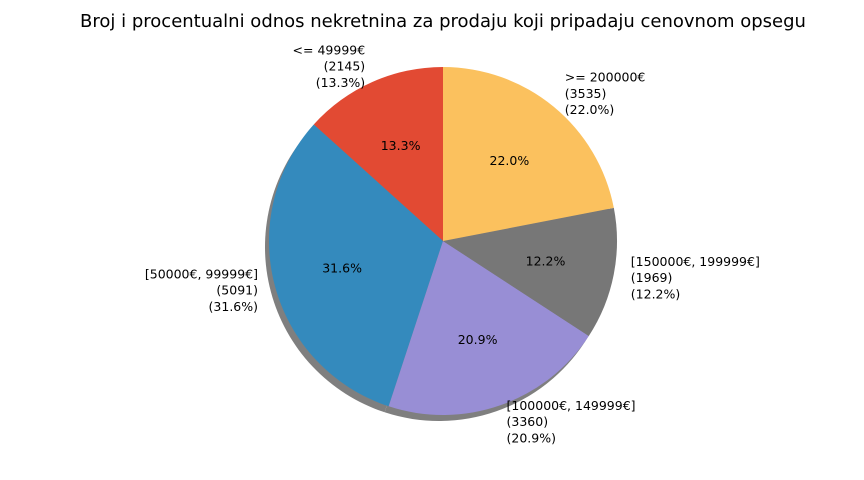 This screenshot has height=480, width=864. What do you see at coordinates (342, 267) in the screenshot?
I see `slice-percent-label: 31.6%` at bounding box center [342, 267].